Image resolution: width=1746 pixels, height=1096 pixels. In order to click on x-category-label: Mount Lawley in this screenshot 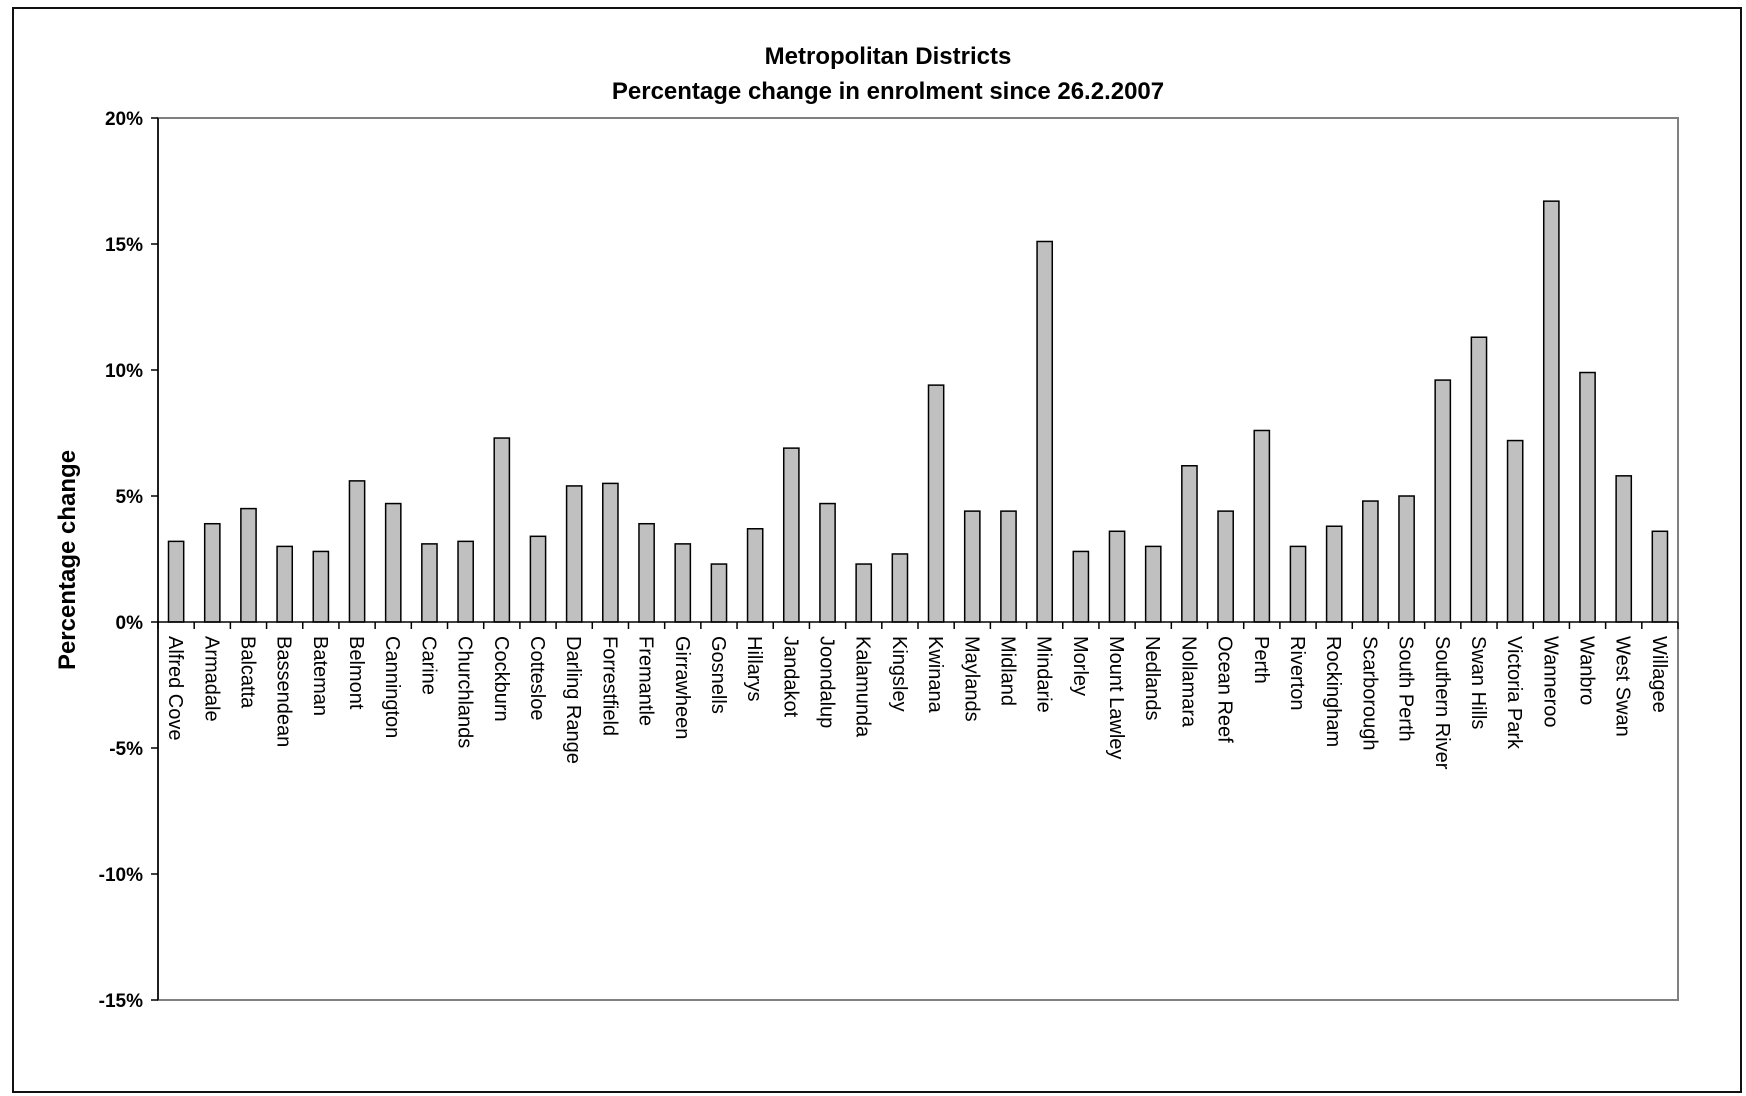, I will do `click(1116, 697)`.